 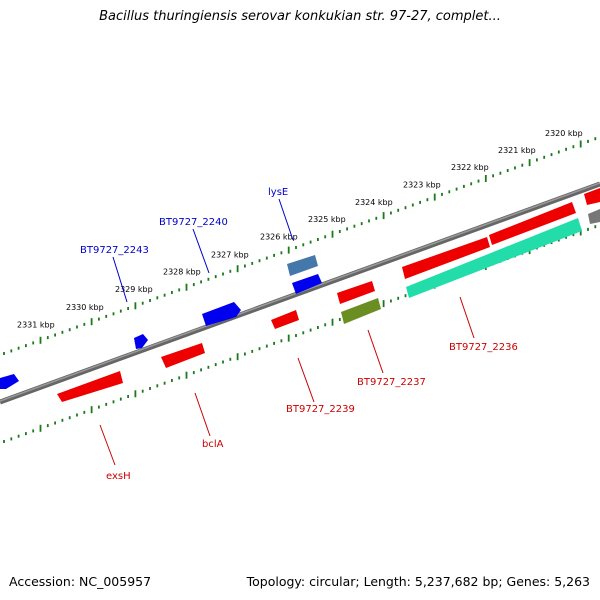 I want to click on scale-label: 2328 kbp, so click(x=182, y=272).